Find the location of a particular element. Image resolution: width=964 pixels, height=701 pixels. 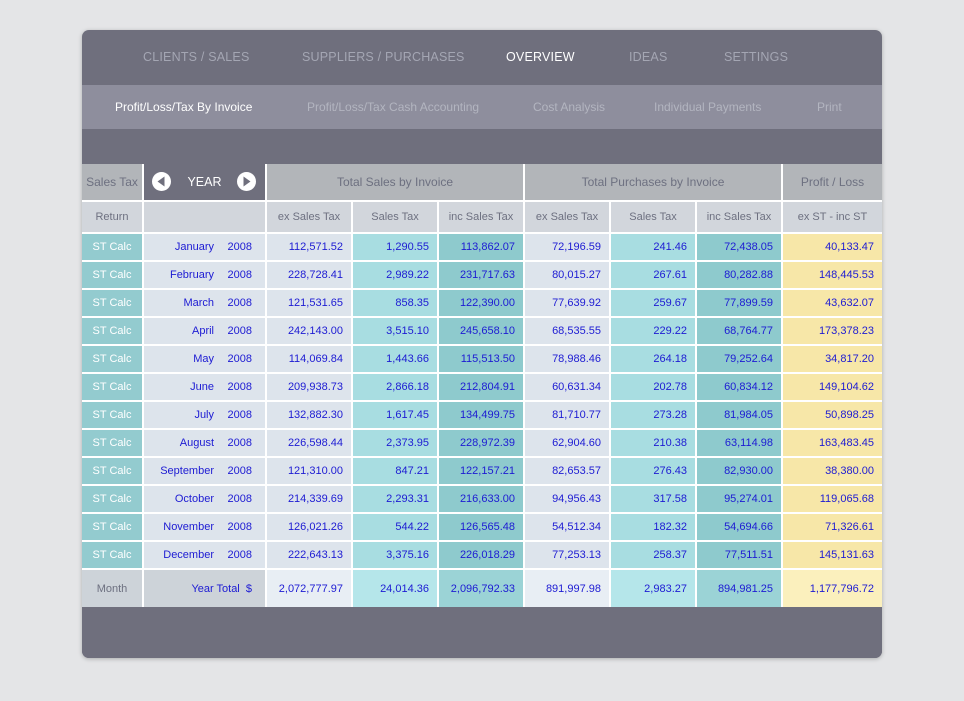

purchases-tax-cell: 273.28 is located at coordinates (653, 415).